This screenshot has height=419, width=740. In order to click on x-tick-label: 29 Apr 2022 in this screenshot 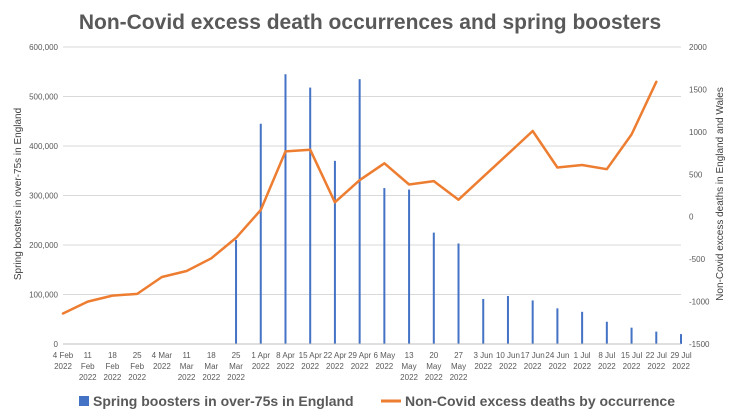, I will do `click(359, 361)`.